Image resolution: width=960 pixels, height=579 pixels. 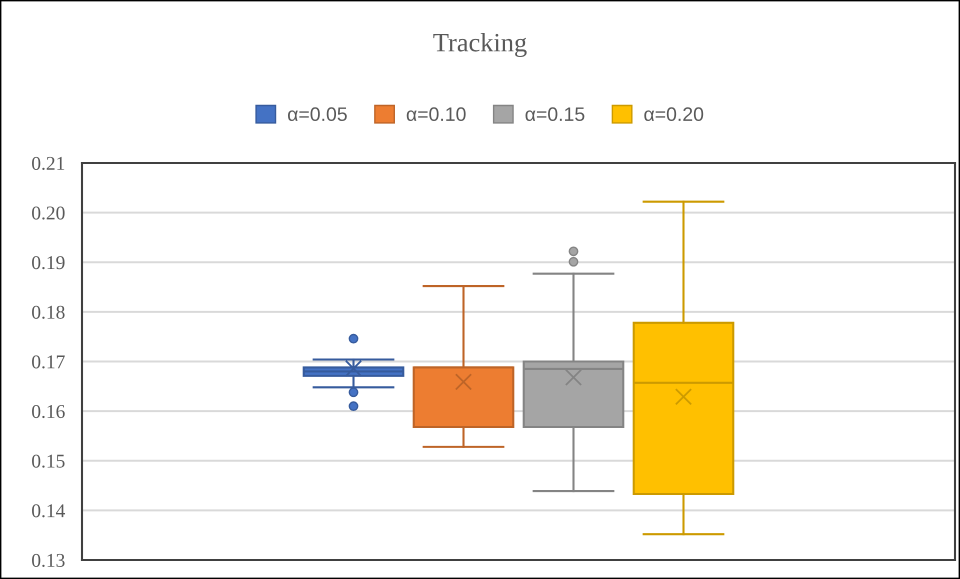 What do you see at coordinates (48, 561) in the screenshot?
I see `y-tick-label: 0.13` at bounding box center [48, 561].